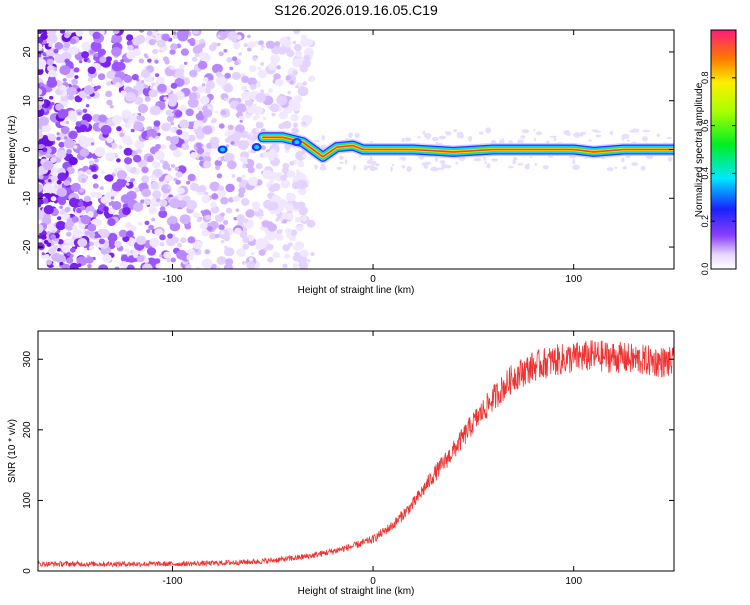 Image resolution: width=750 pixels, height=605 pixels. Describe the element at coordinates (27, 571) in the screenshot. I see `snr-ytick-label: 0` at that location.